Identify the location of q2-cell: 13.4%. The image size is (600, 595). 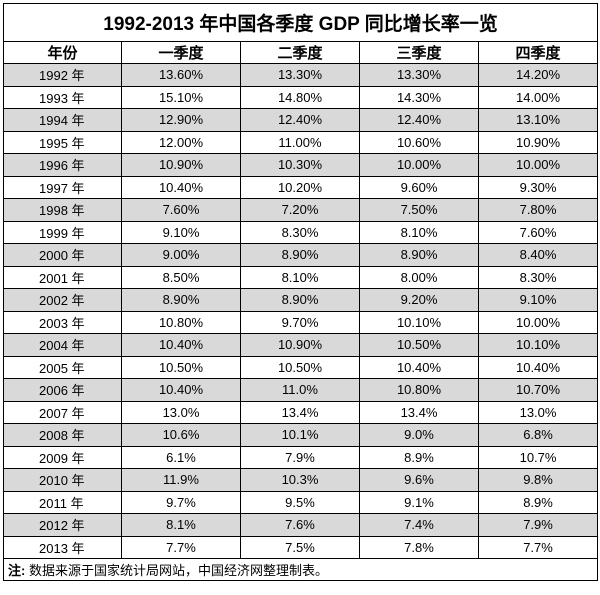
(300, 412).